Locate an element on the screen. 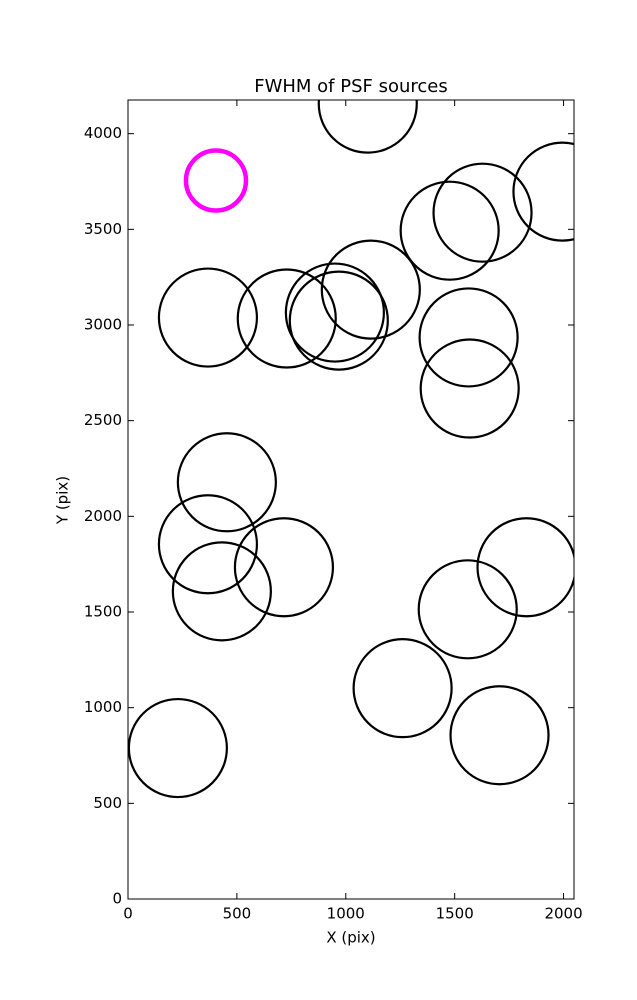 This screenshot has height=1000, width=637. y-tick-label: 2000 is located at coordinates (103, 516).